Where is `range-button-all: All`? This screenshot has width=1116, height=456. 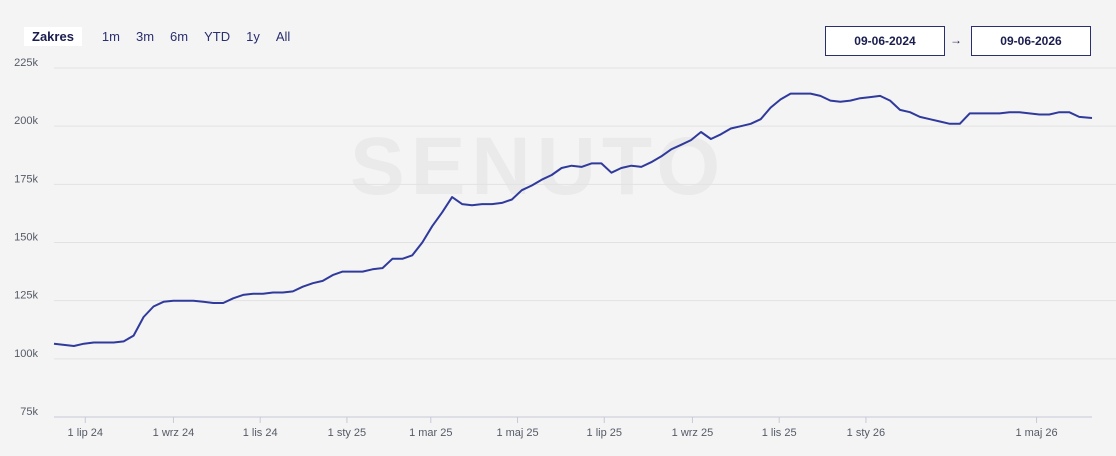 range-button-all: All is located at coordinates (283, 36).